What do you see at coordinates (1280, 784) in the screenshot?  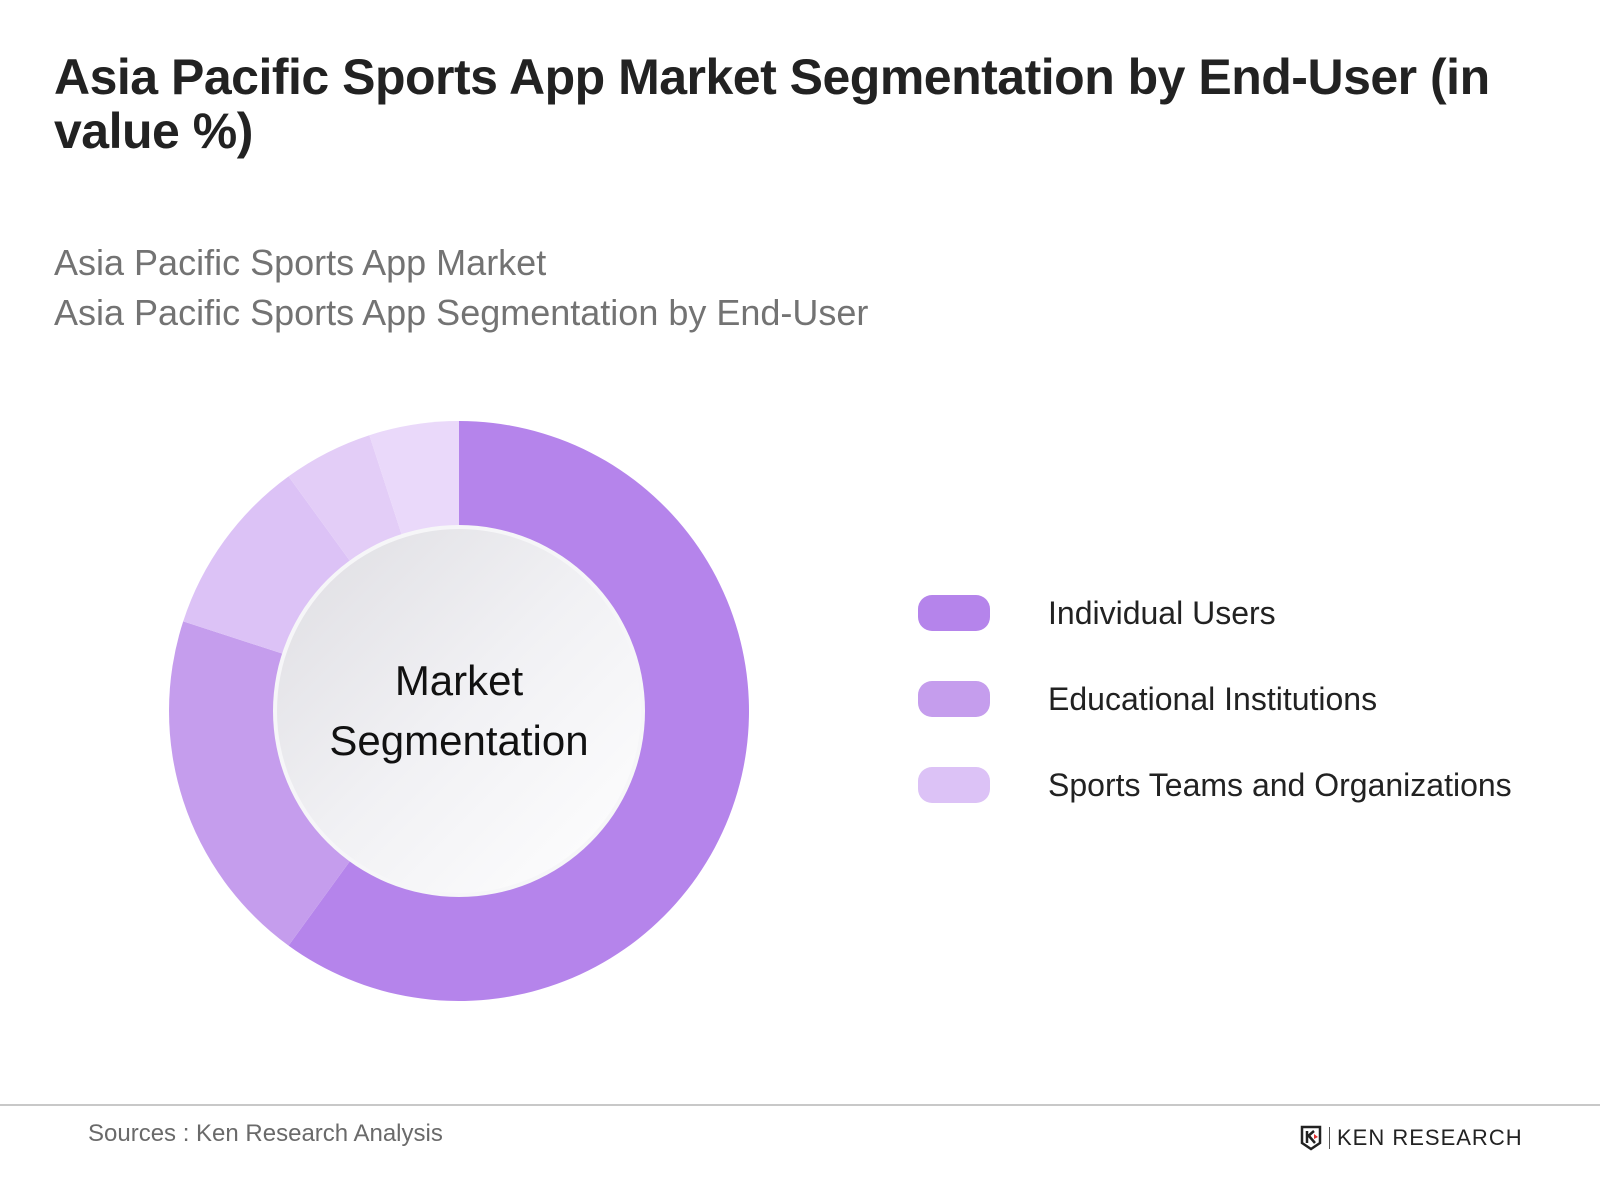 I see `legend-label: Sports Teams and Organizations` at bounding box center [1280, 784].